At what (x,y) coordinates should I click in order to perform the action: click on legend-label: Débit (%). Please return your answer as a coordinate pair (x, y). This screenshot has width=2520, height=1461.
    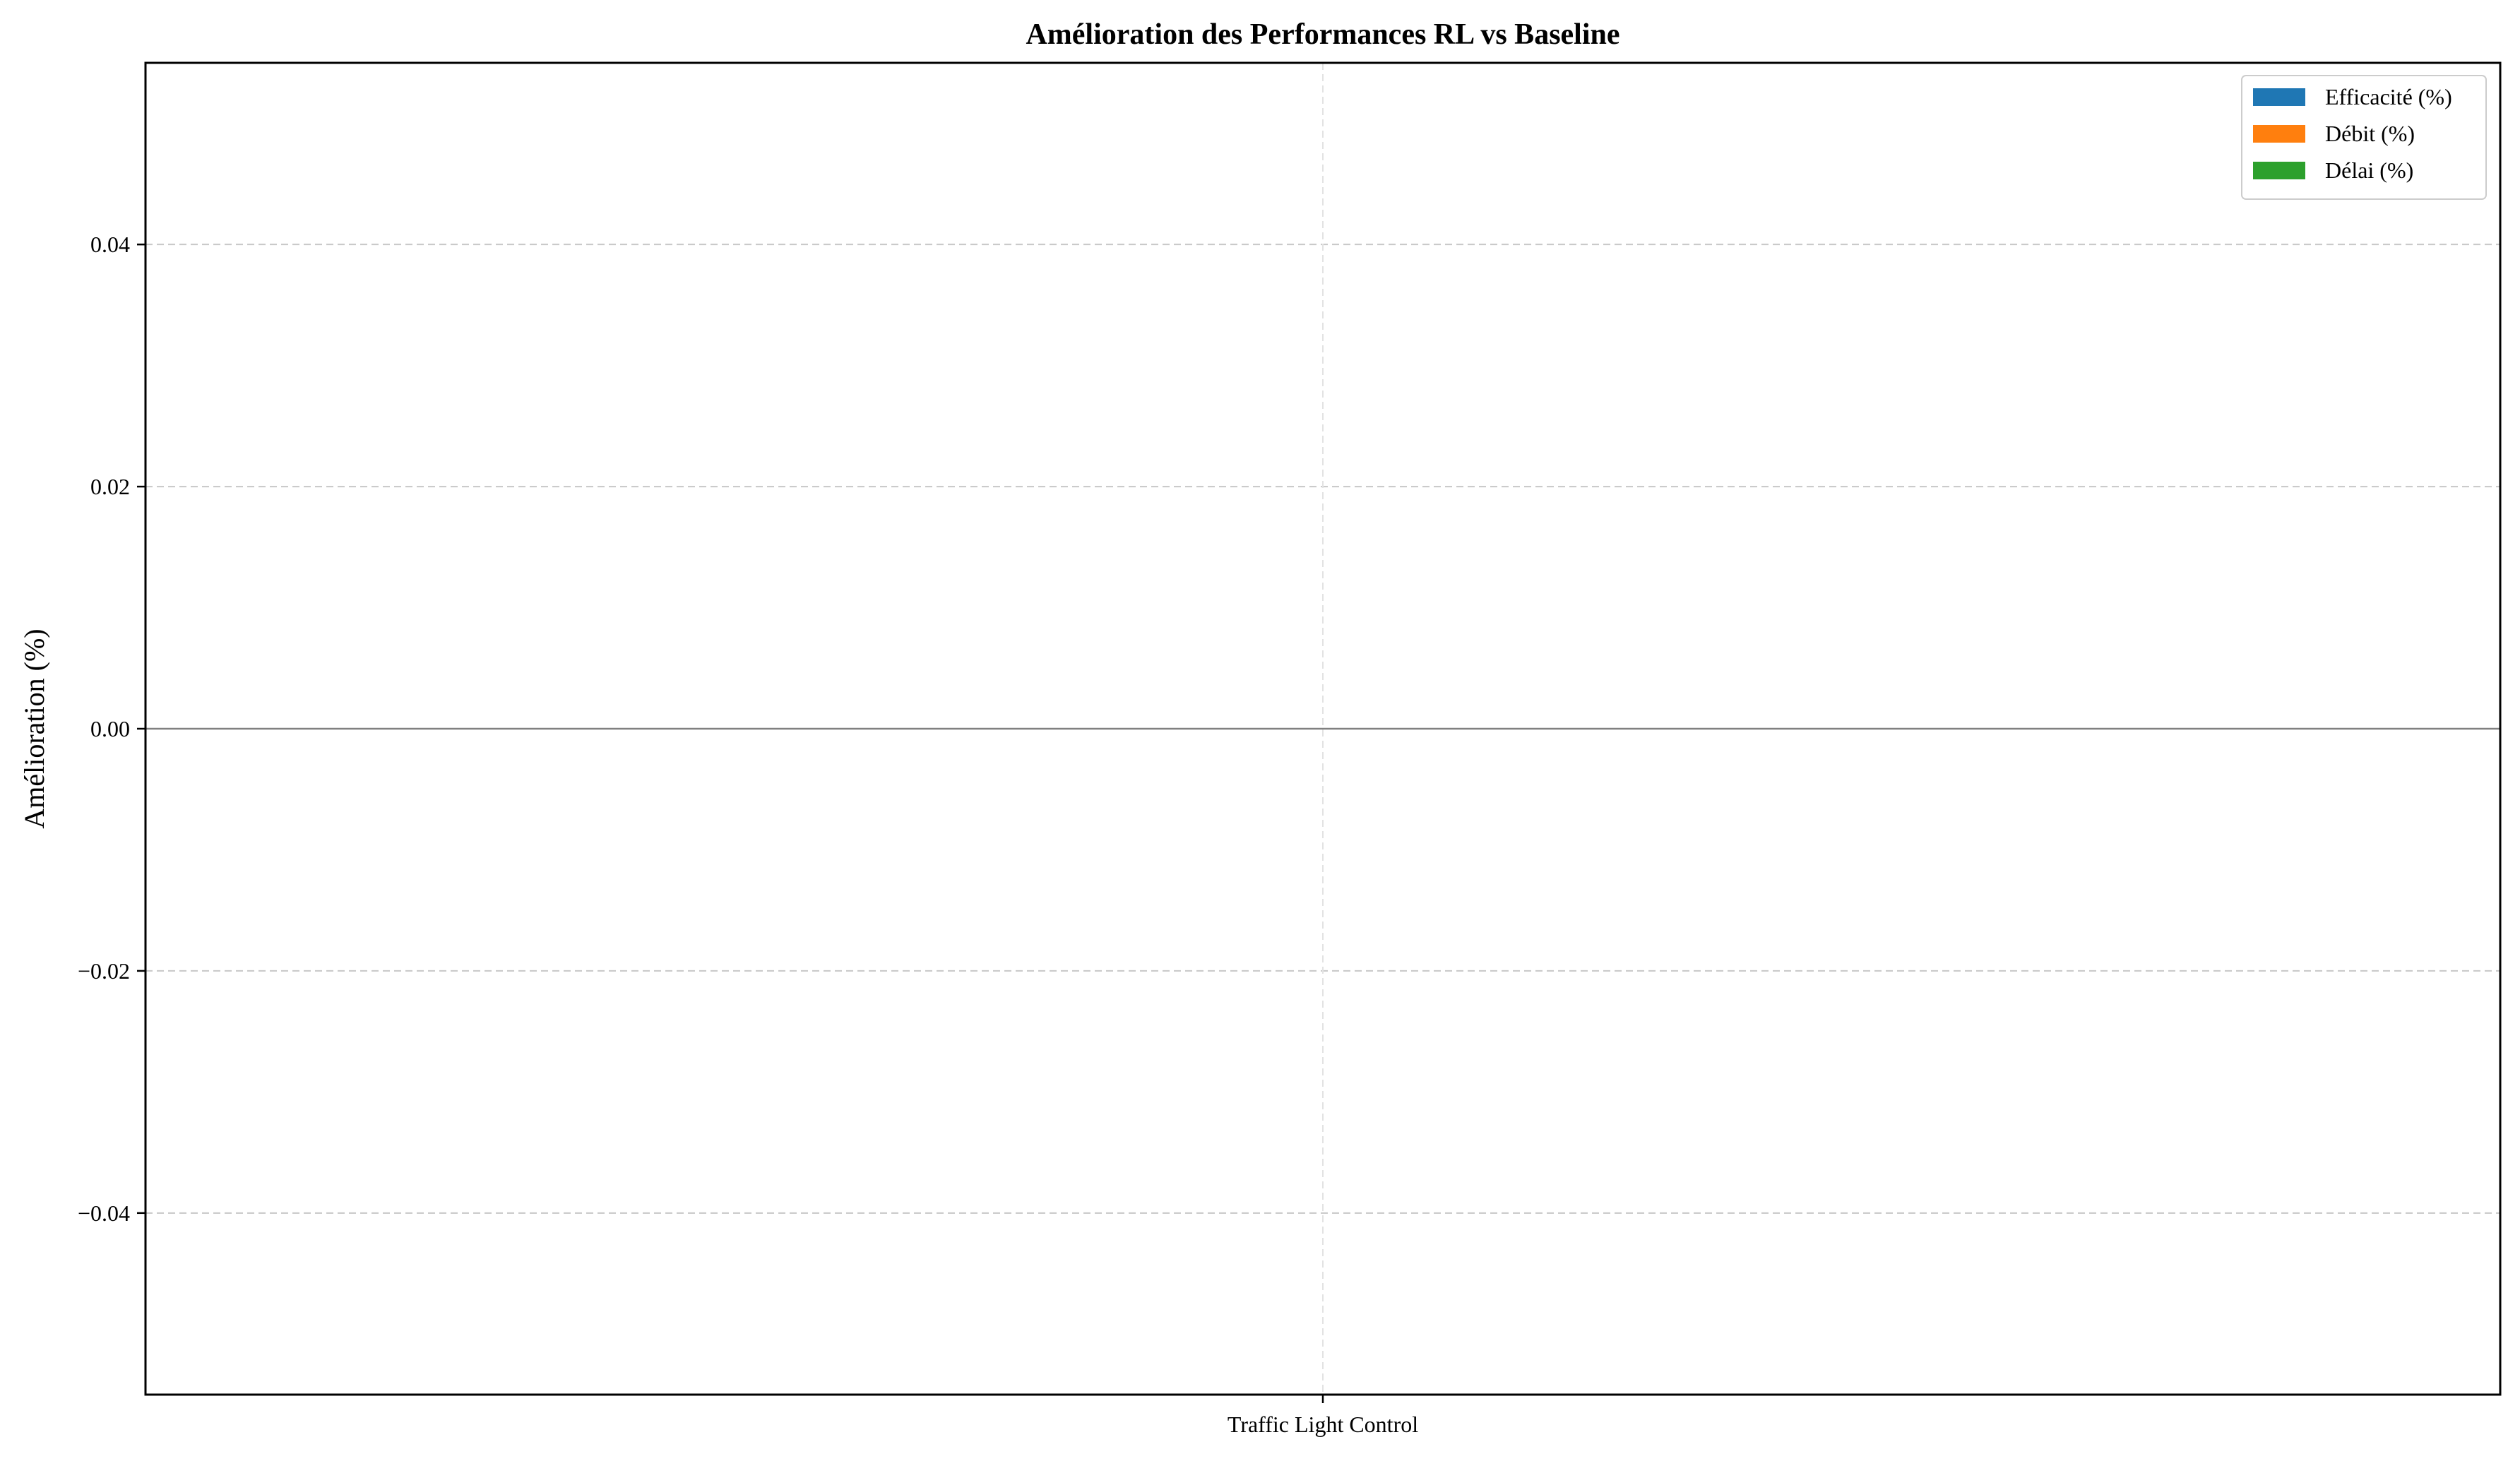
    Looking at the image, I should click on (2370, 133).